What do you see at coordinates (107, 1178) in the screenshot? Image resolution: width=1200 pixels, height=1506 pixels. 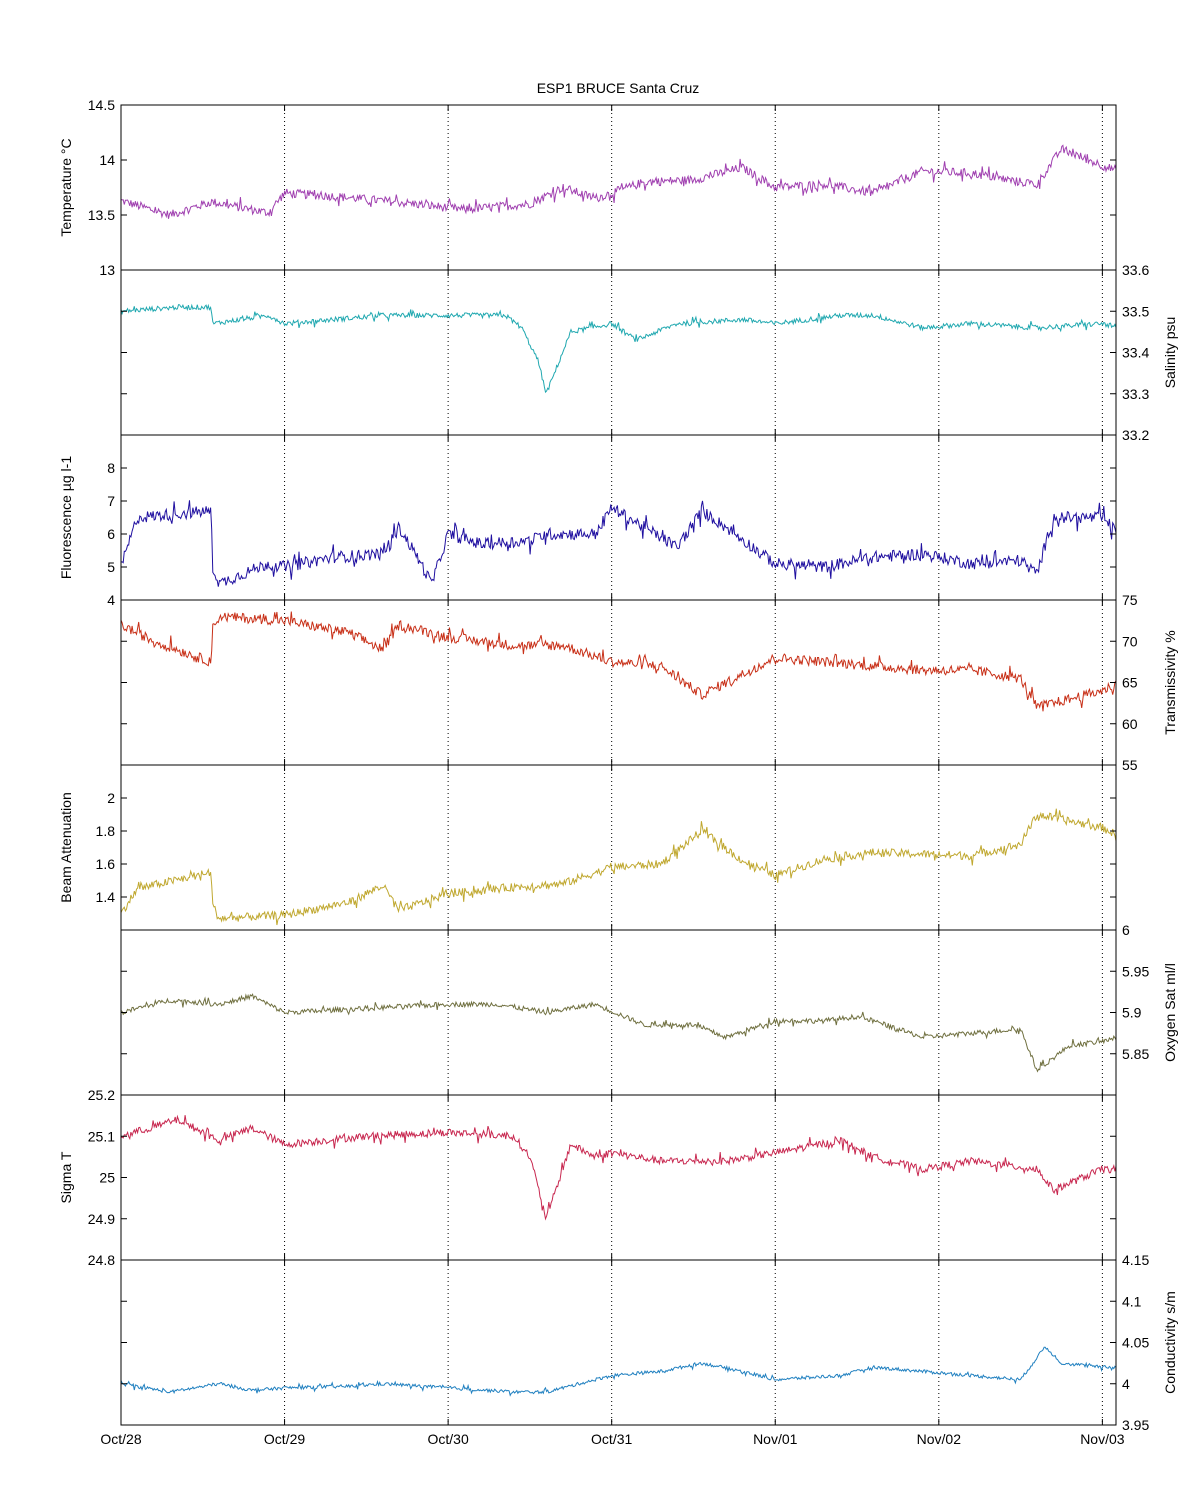 I see `y-tick-label: 25` at bounding box center [107, 1178].